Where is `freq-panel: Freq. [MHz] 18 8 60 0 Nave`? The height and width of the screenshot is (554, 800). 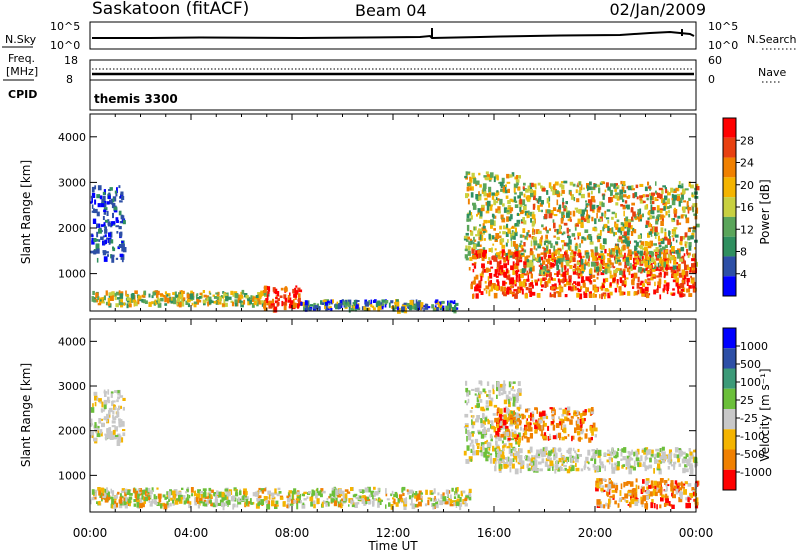 freq-panel: Freq. [MHz] 18 8 60 0 Nave is located at coordinates (394, 69).